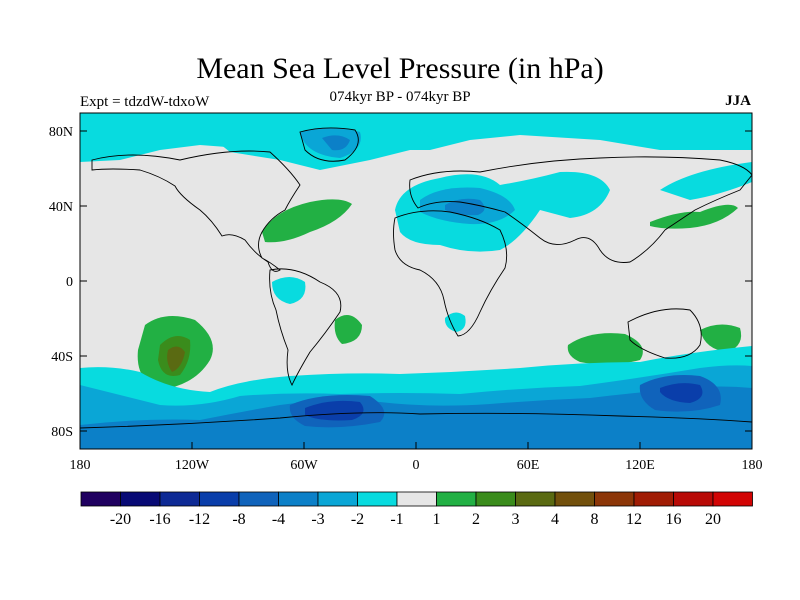 The height and width of the screenshot is (600, 800). Describe the element at coordinates (69, 282) in the screenshot. I see `lat-label: 0` at that location.